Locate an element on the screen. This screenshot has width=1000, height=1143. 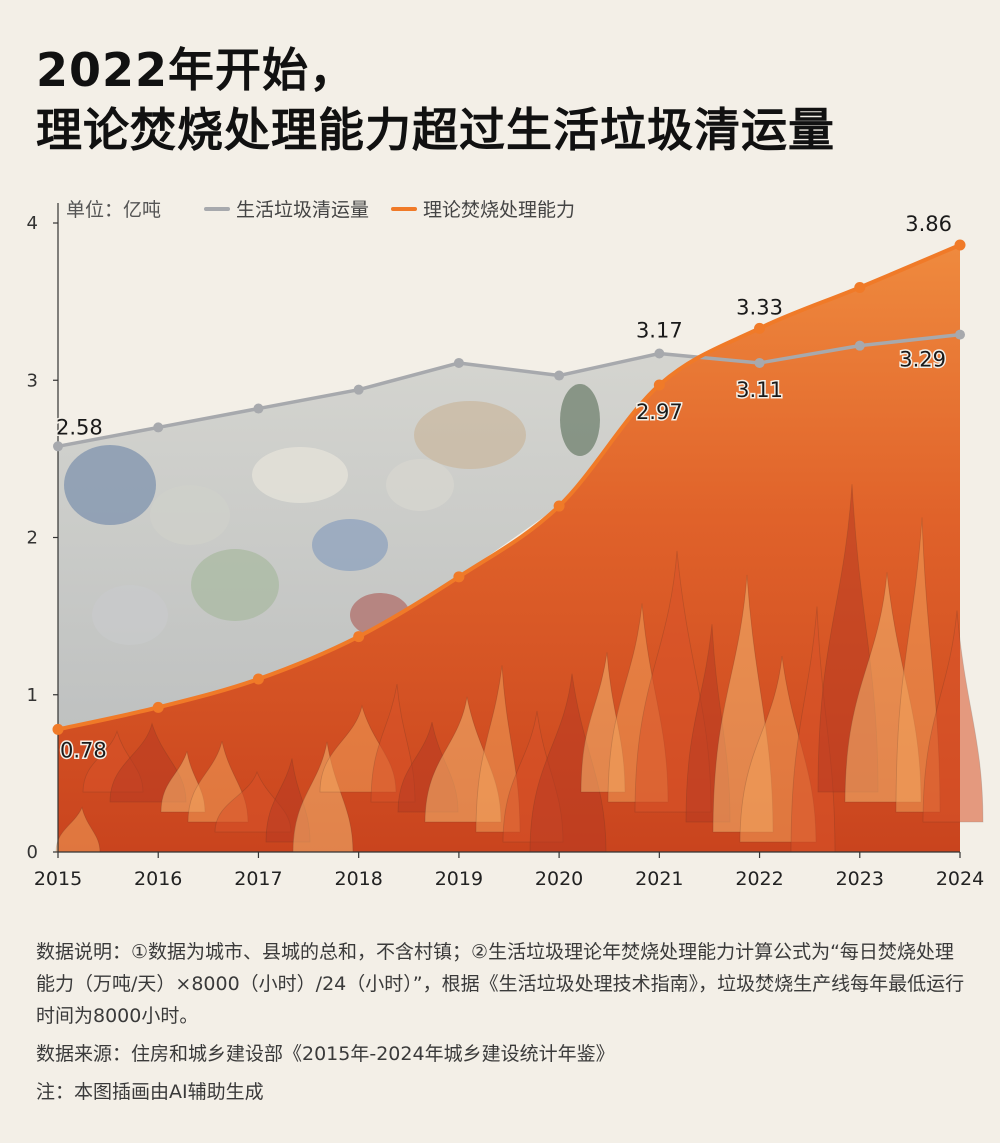
x-tick-label: 2017 is located at coordinates (258, 879).